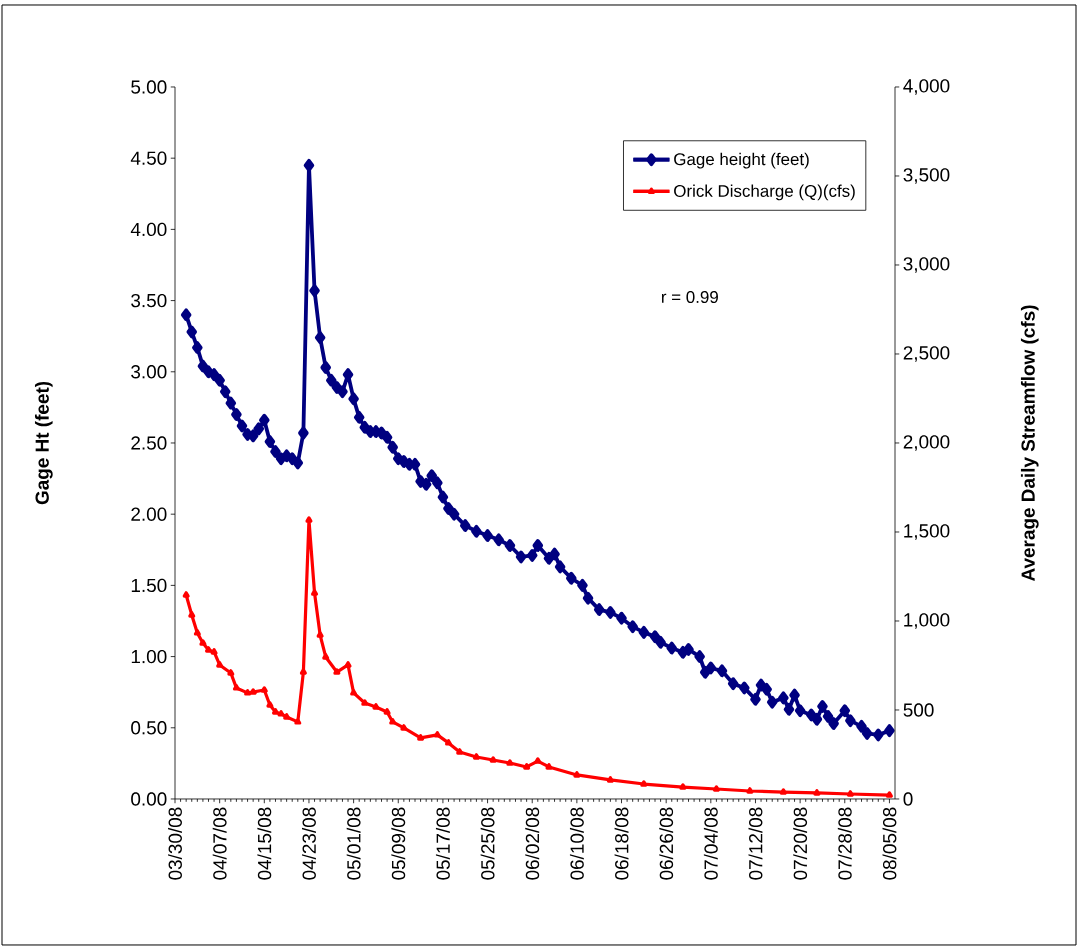 The width and height of the screenshot is (1078, 947). Describe the element at coordinates (764, 192) in the screenshot. I see `legend-label: Orick Discharge (Q)(cfs)` at that location.